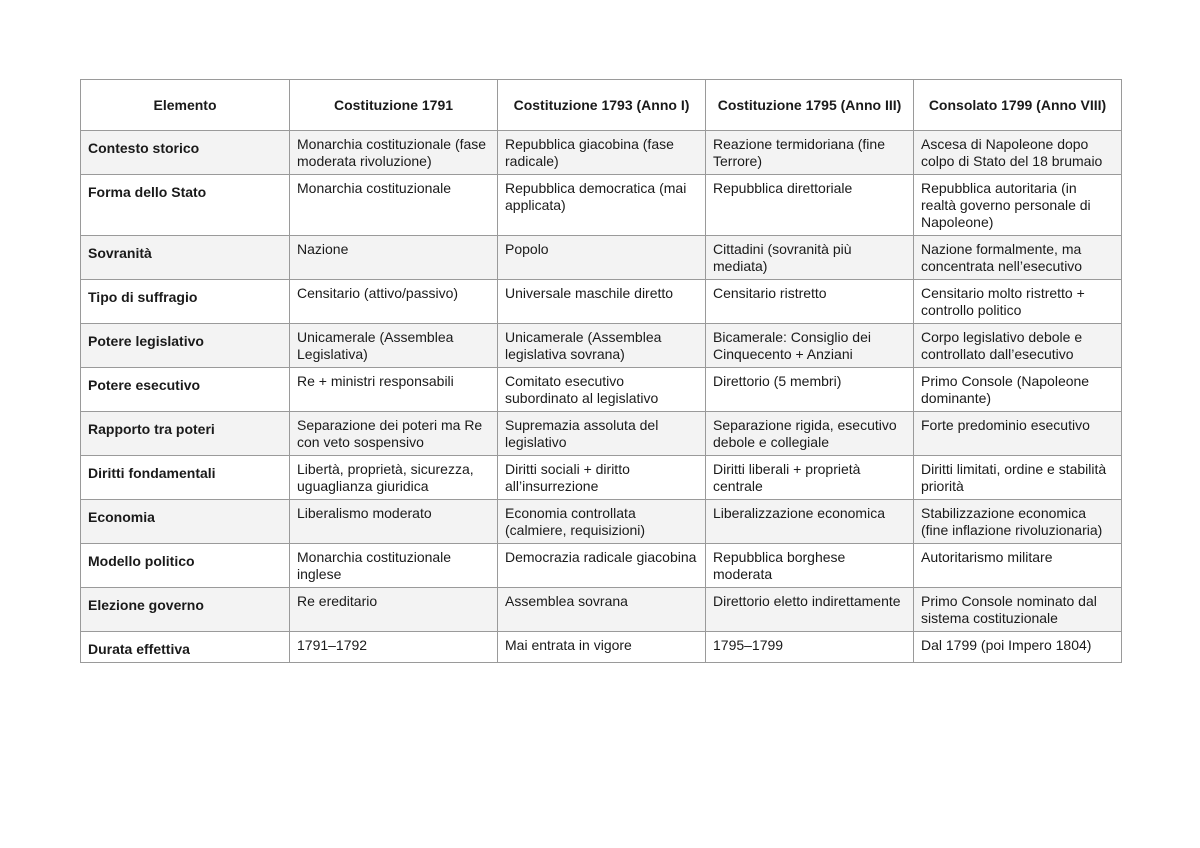 The image size is (1200, 848). Describe the element at coordinates (809, 389) in the screenshot. I see `cell-1795: Direttorio (5 membri)` at that location.